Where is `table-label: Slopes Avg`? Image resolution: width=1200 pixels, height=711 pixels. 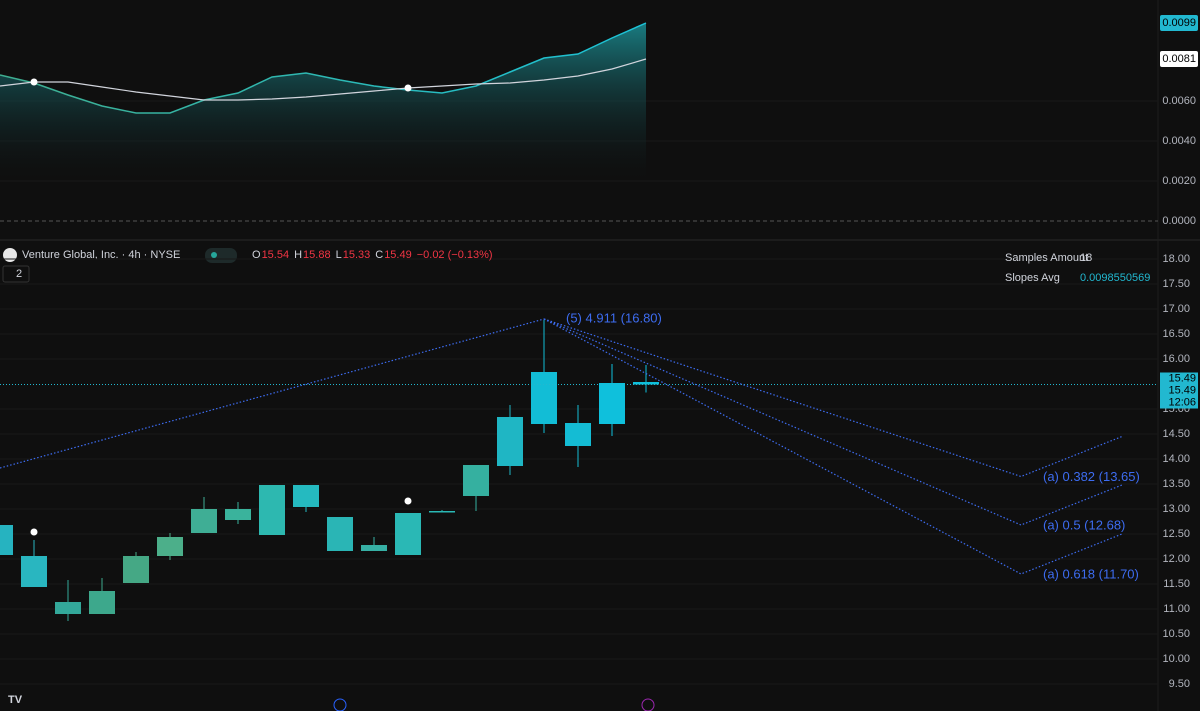
table-label: Slopes Avg is located at coordinates (1032, 278).